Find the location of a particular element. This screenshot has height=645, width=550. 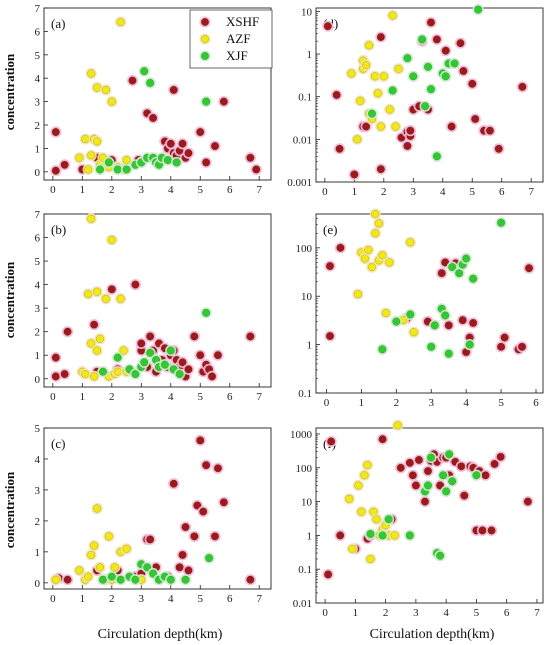

x-tick-label-d: 0 is located at coordinates (325, 192).